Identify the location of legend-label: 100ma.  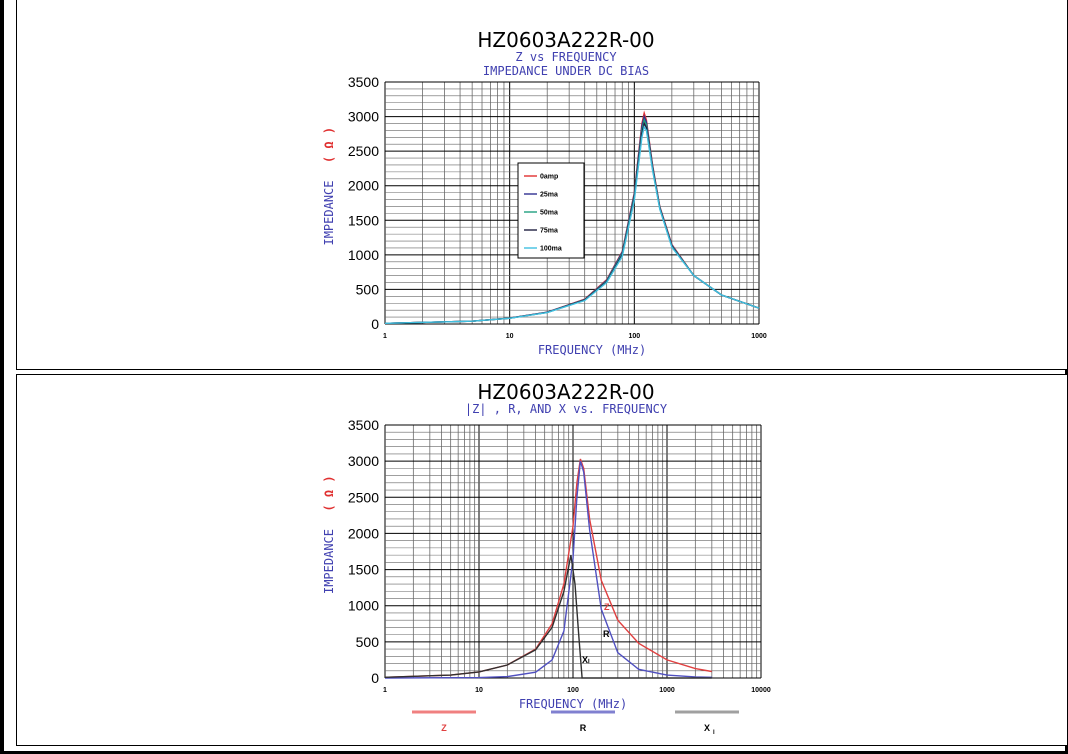
(551, 249).